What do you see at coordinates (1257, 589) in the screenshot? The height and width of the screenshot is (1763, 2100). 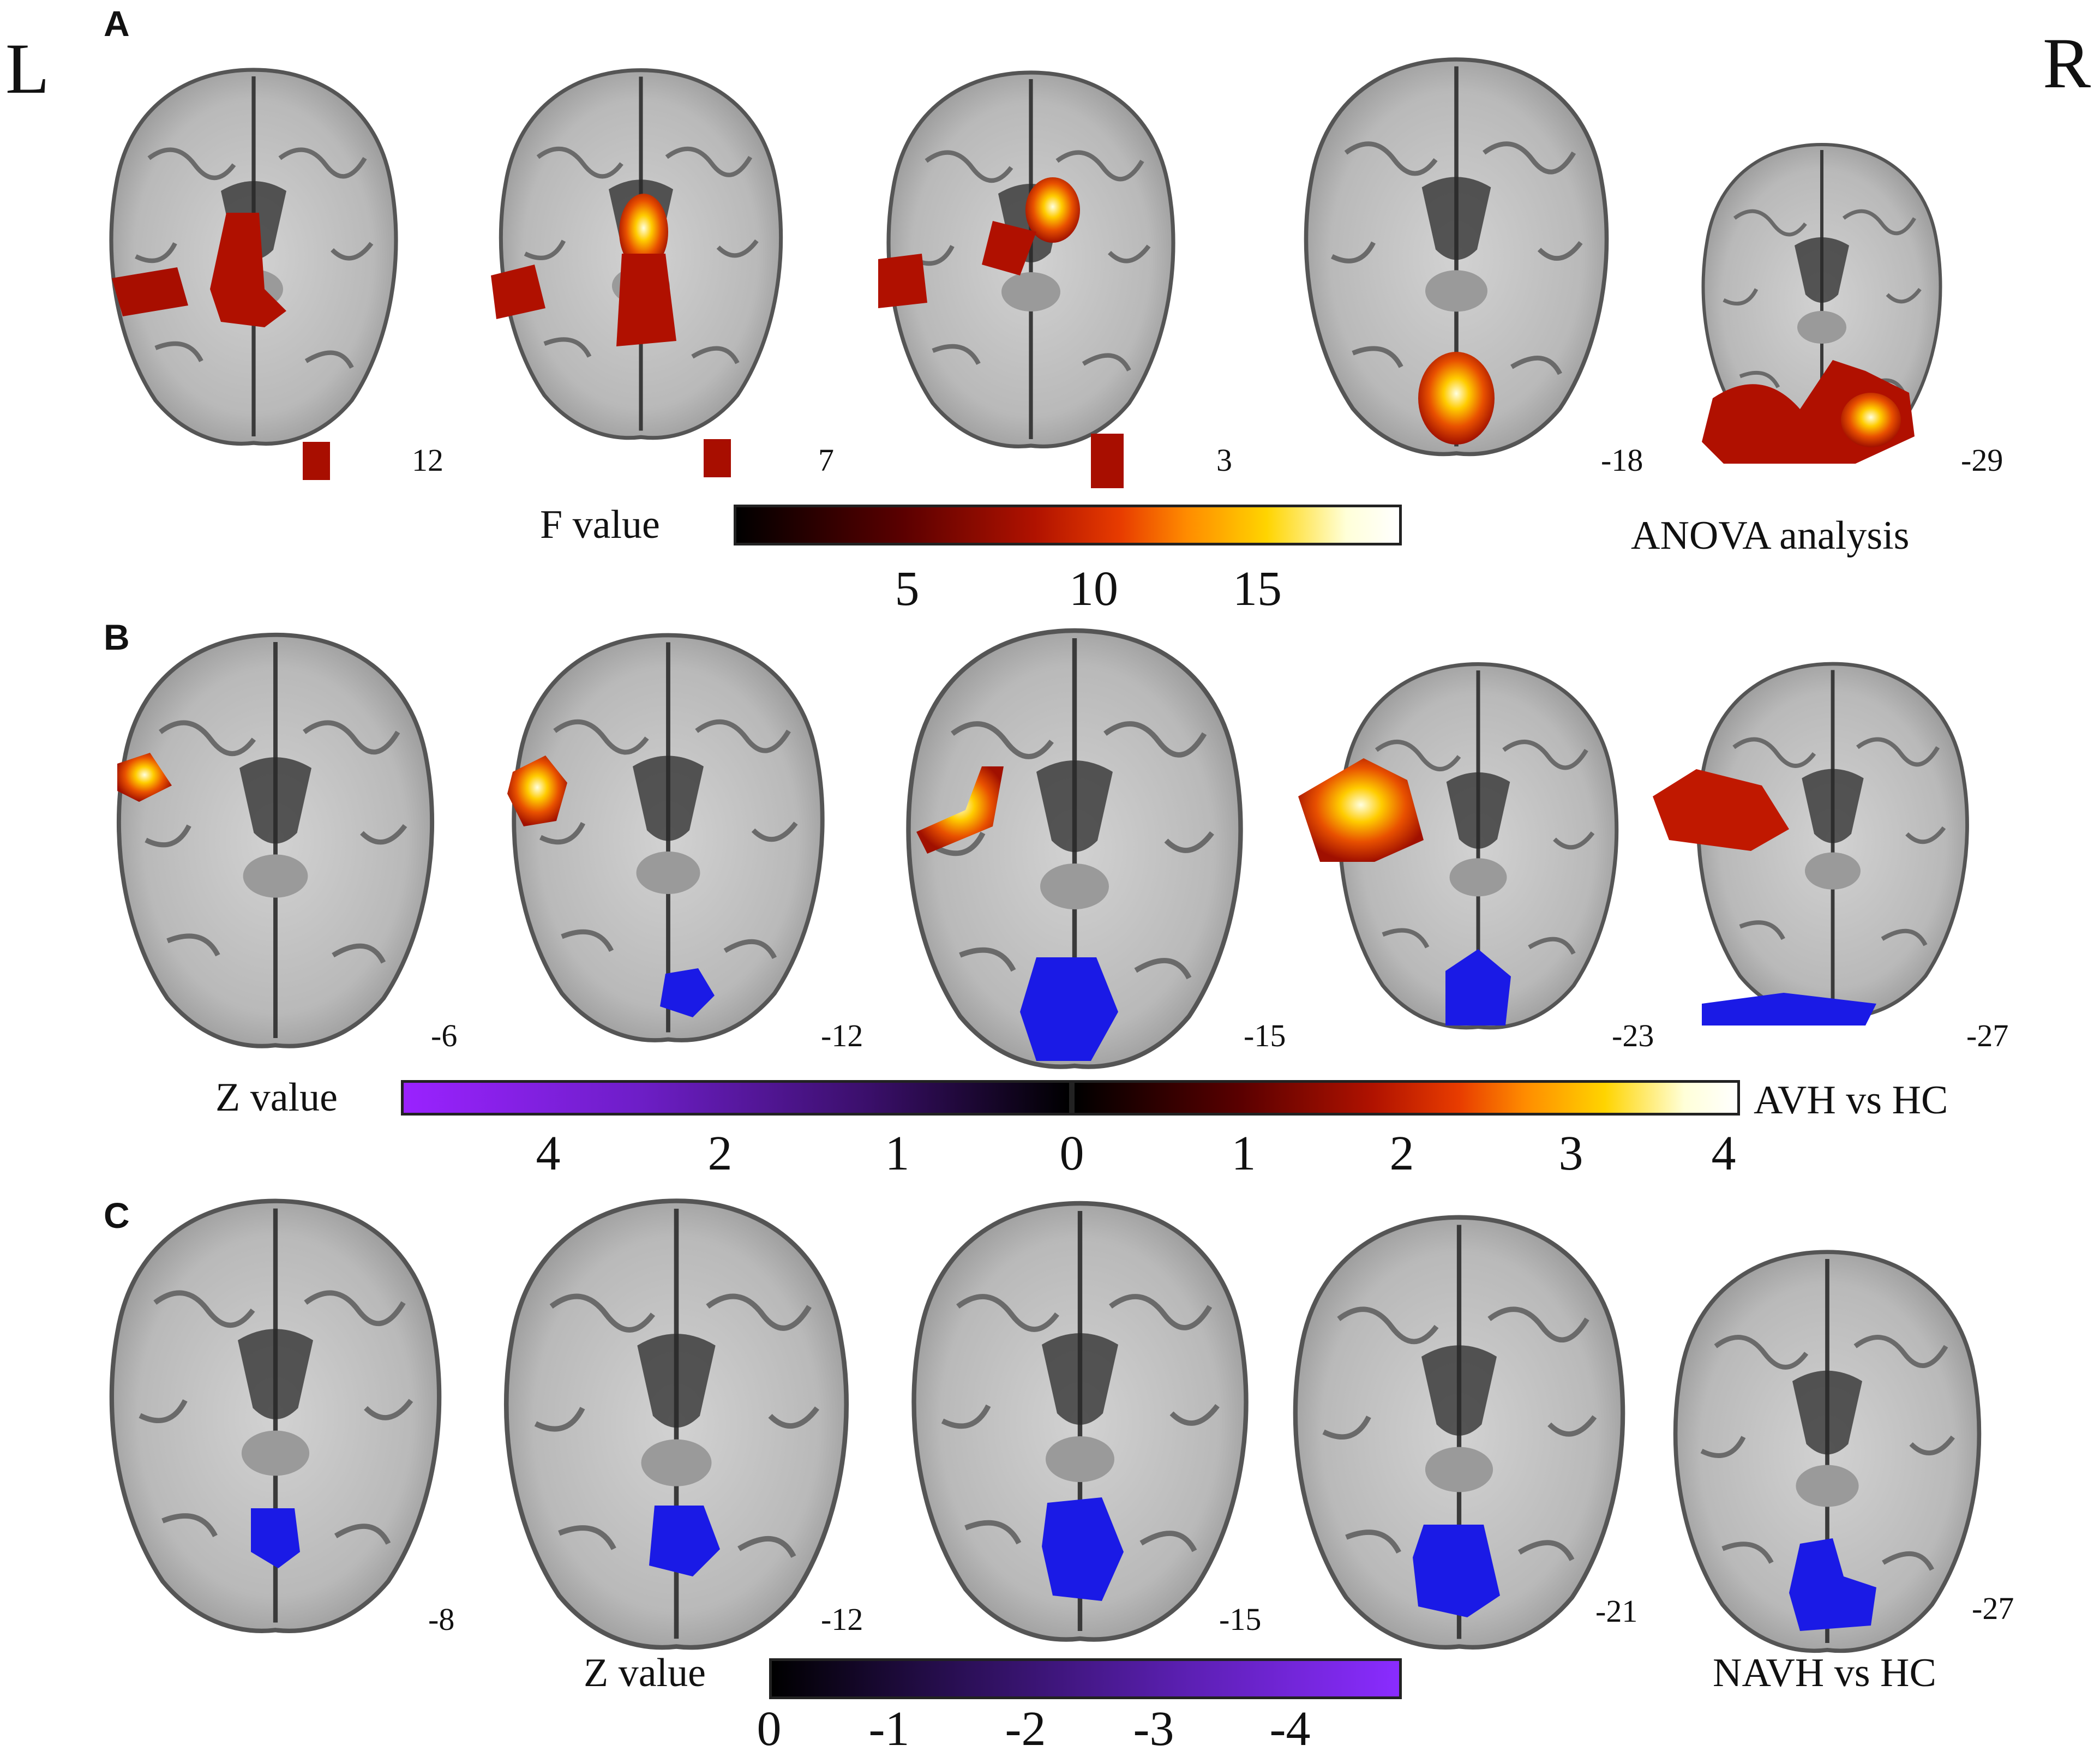 I see `tick-label: 15` at bounding box center [1257, 589].